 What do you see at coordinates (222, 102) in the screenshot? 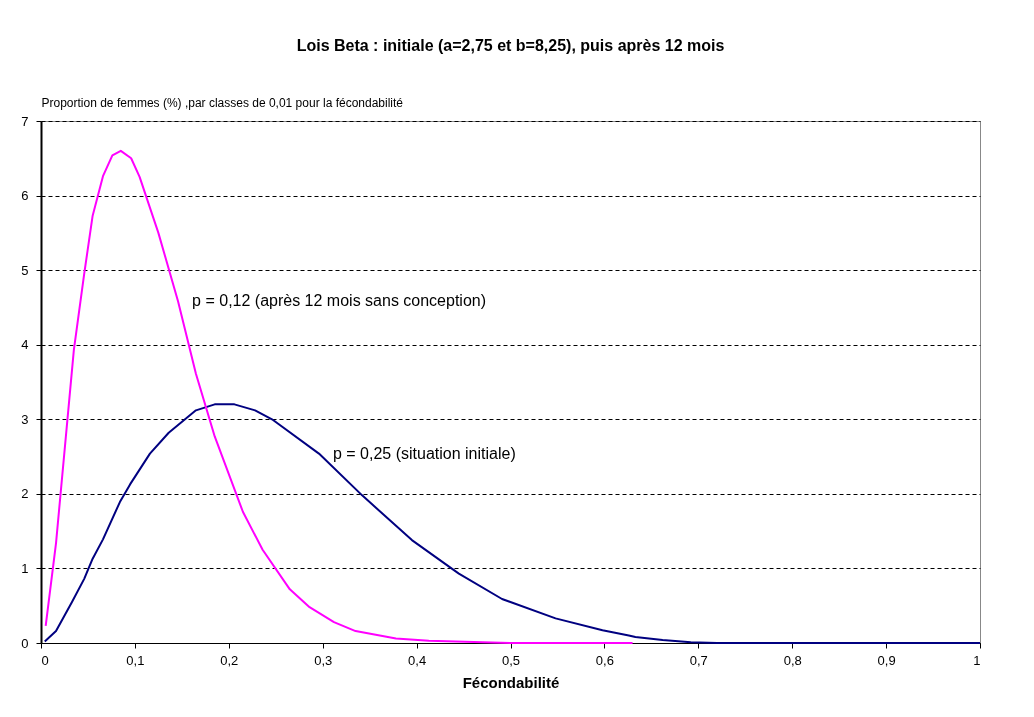
I see `y-axis-title: Proportion de femmes (%) ,par classes de 0,01 pour la fécondabilité` at bounding box center [222, 102].